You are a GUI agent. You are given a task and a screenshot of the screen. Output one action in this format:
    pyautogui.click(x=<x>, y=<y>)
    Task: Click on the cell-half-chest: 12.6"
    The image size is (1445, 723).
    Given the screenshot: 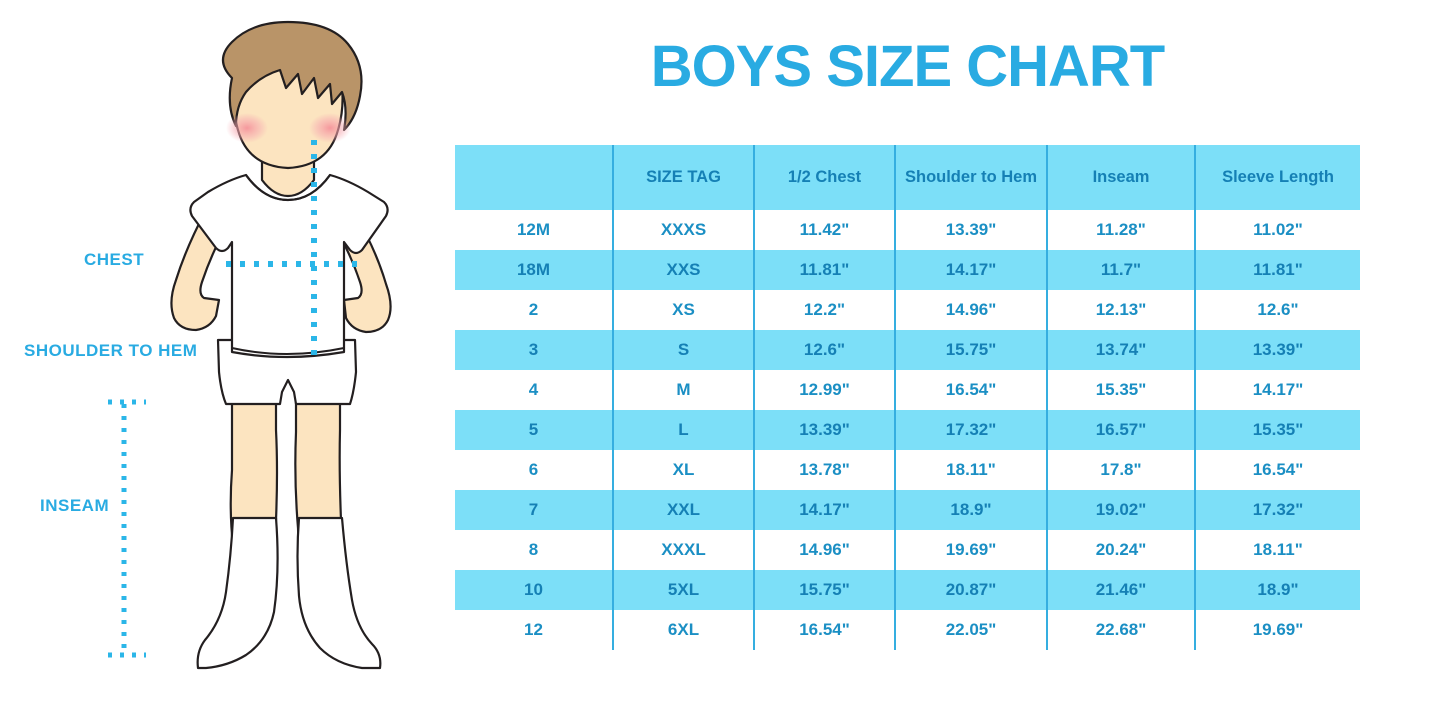 What is the action you would take?
    pyautogui.click(x=824, y=350)
    